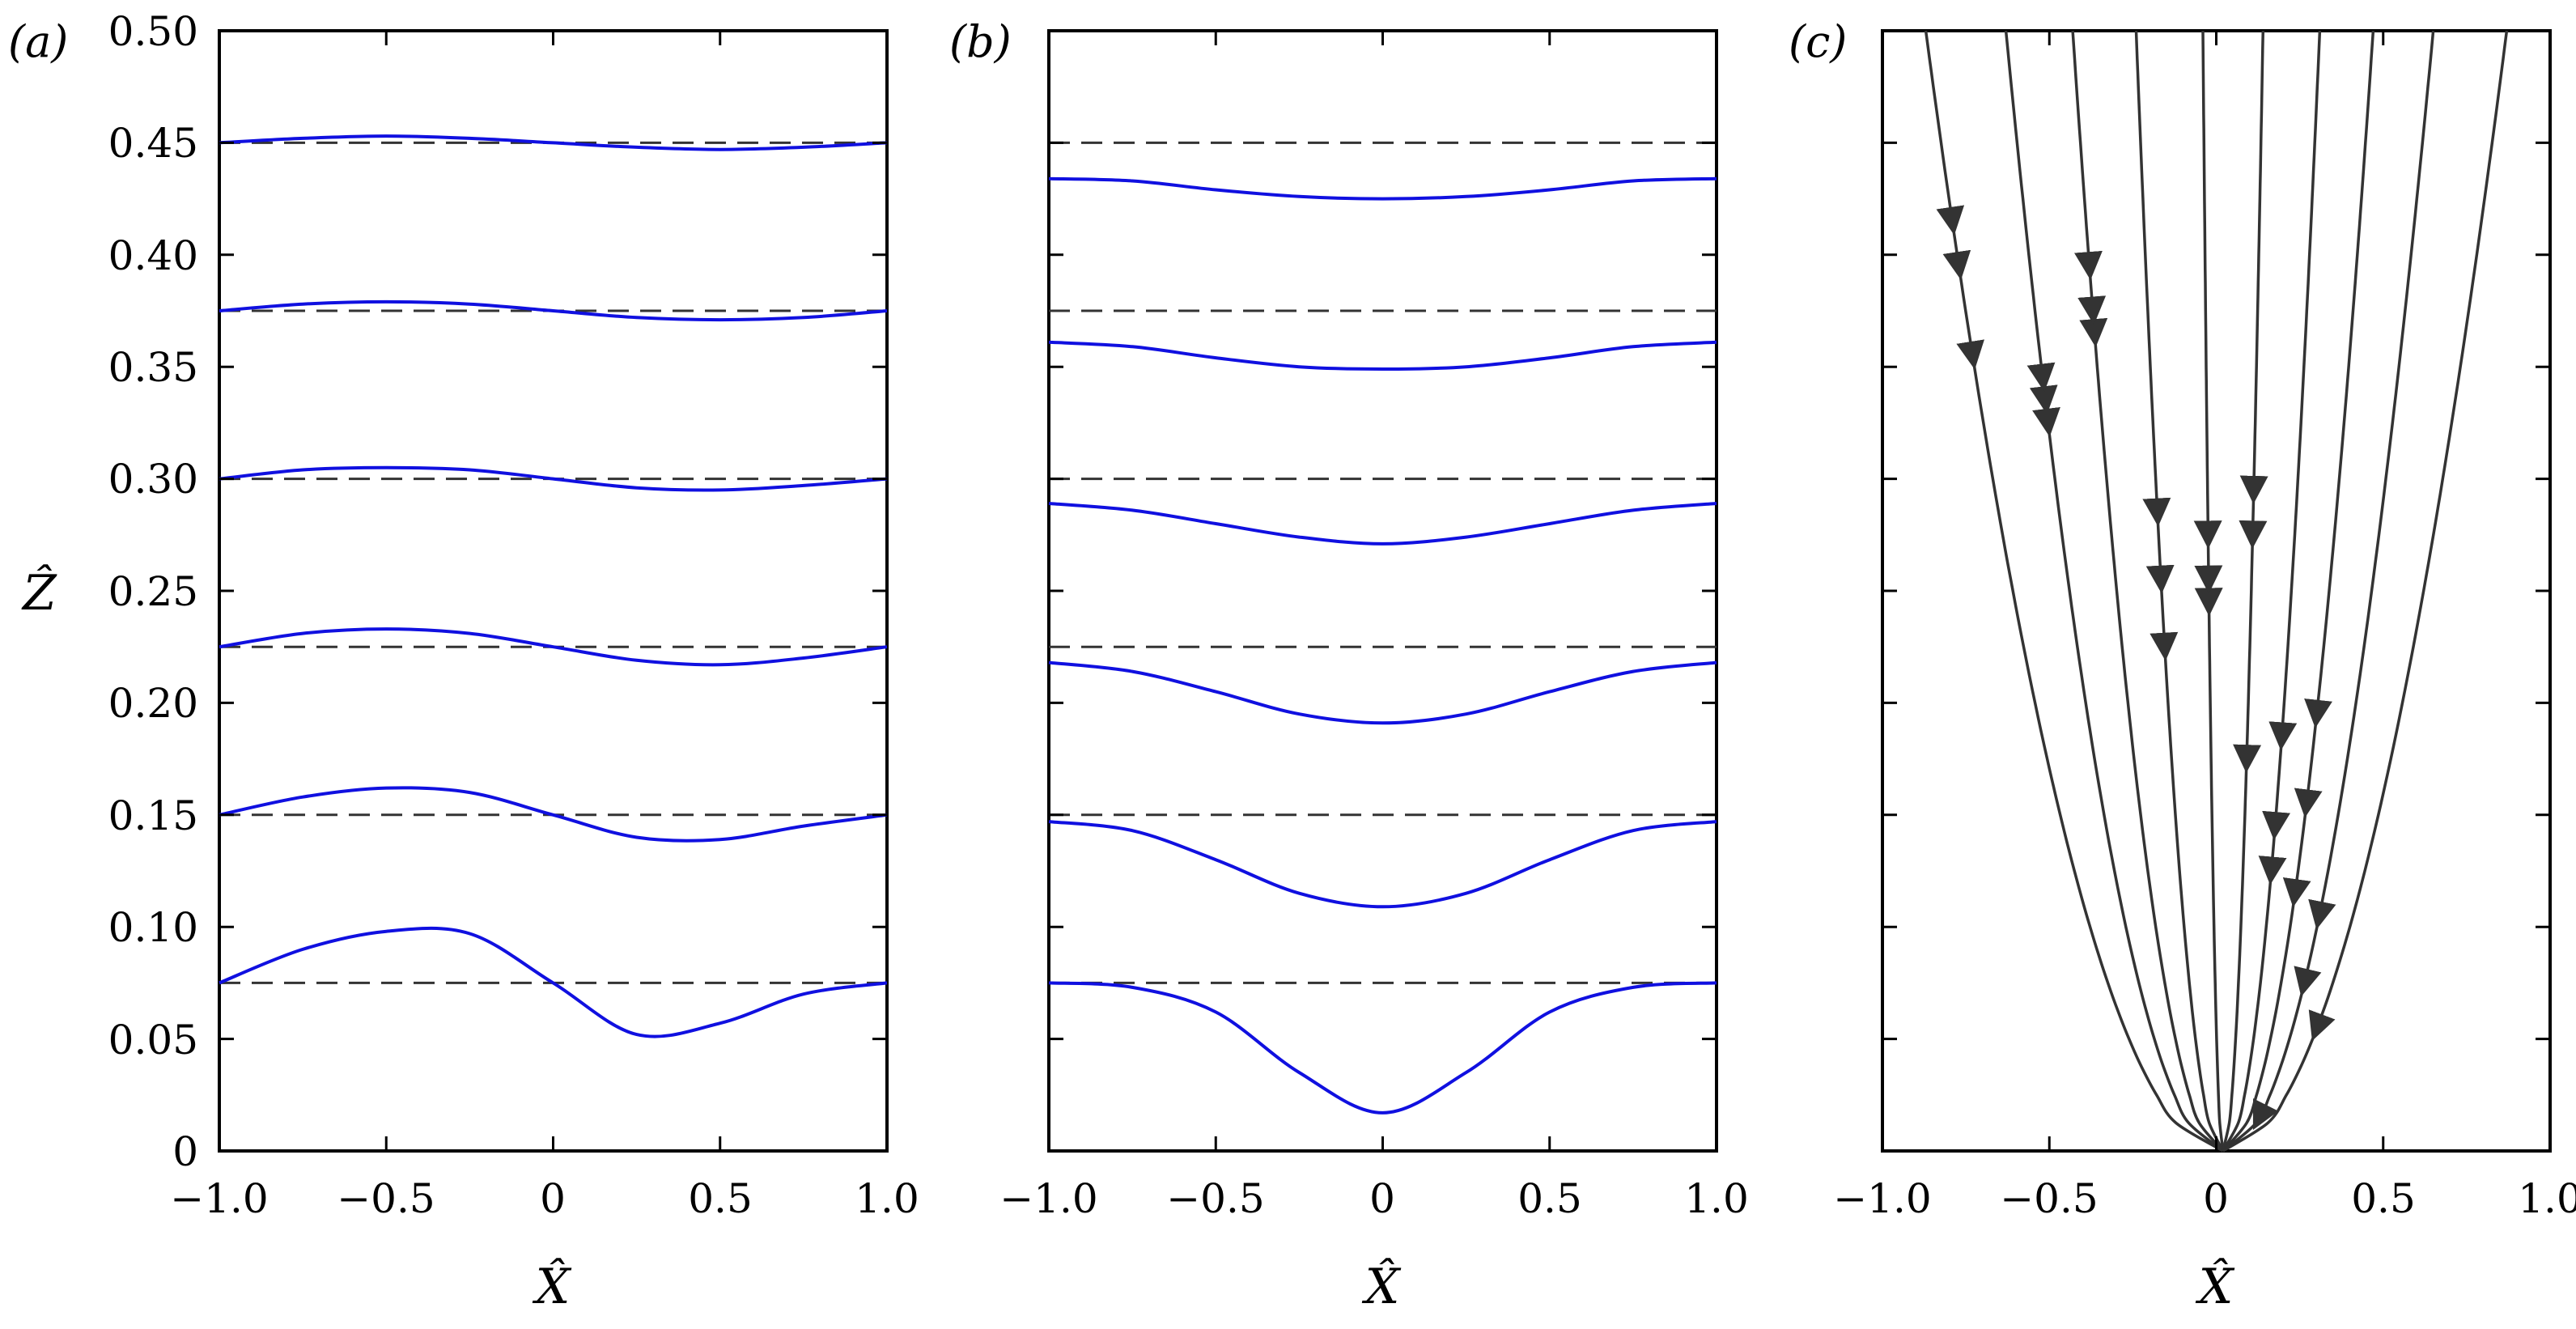 Image resolution: width=2576 pixels, height=1329 pixels. I want to click on y-tick-label: 0.10, so click(153, 927).